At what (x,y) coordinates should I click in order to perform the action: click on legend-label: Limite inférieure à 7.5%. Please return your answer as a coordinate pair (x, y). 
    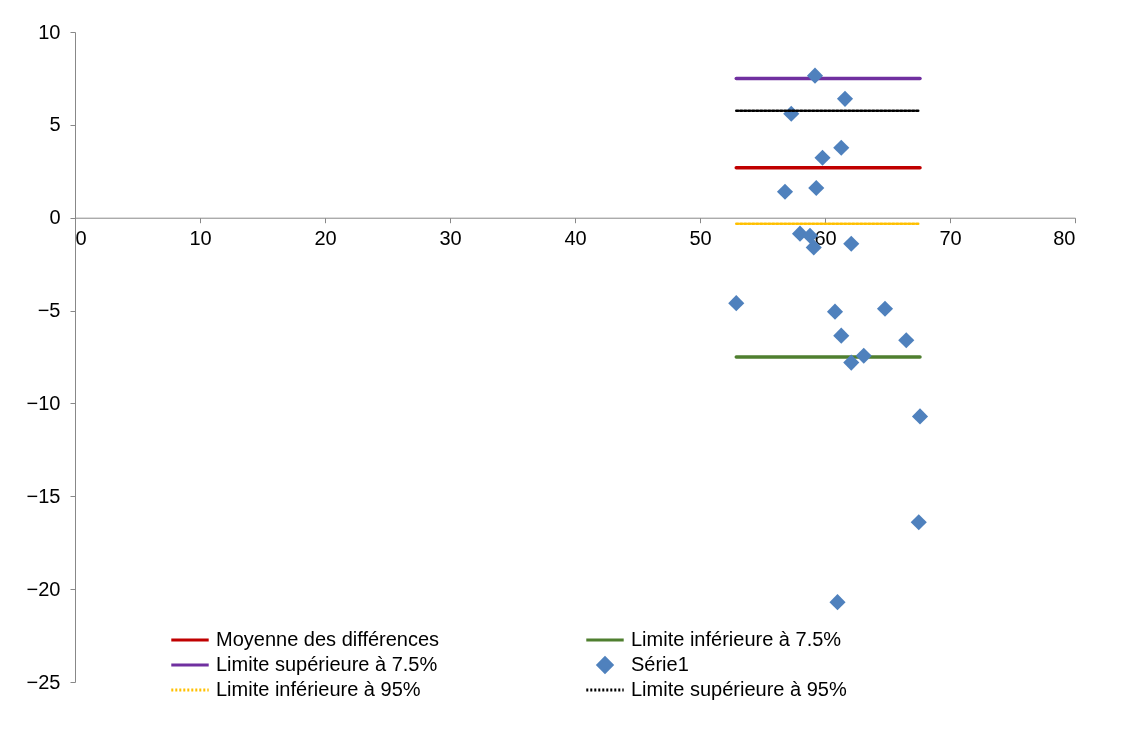
    Looking at the image, I should click on (736, 639).